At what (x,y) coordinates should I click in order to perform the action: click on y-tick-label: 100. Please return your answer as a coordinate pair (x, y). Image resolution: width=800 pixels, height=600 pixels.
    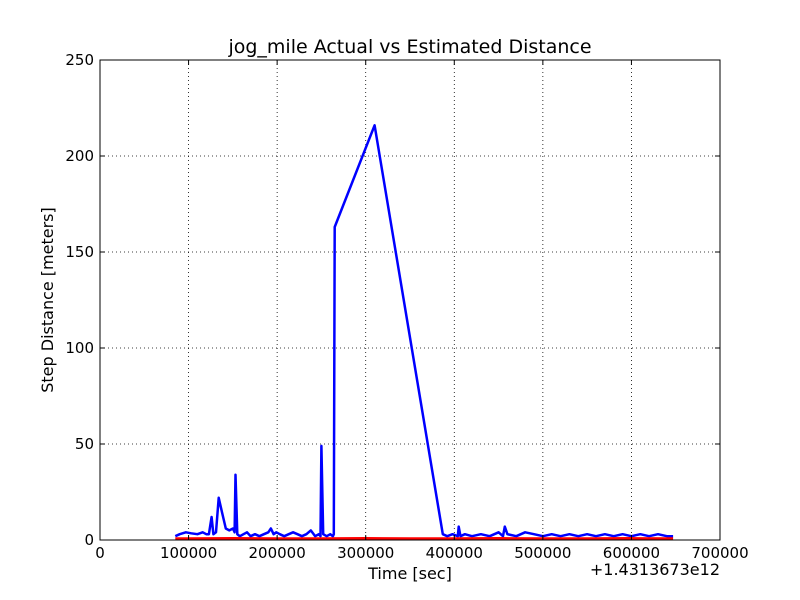
    Looking at the image, I should click on (79, 348).